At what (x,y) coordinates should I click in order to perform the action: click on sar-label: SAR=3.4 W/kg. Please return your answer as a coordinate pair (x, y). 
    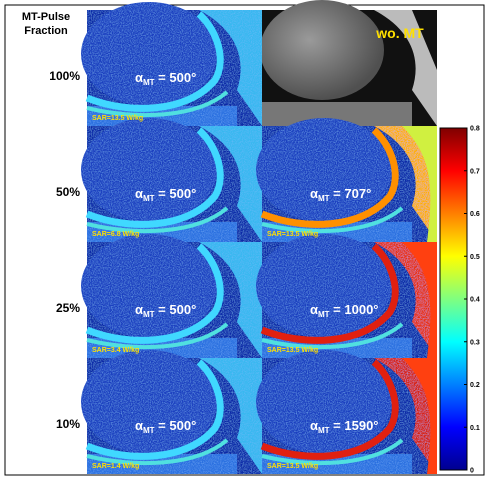
    Looking at the image, I should click on (115, 350).